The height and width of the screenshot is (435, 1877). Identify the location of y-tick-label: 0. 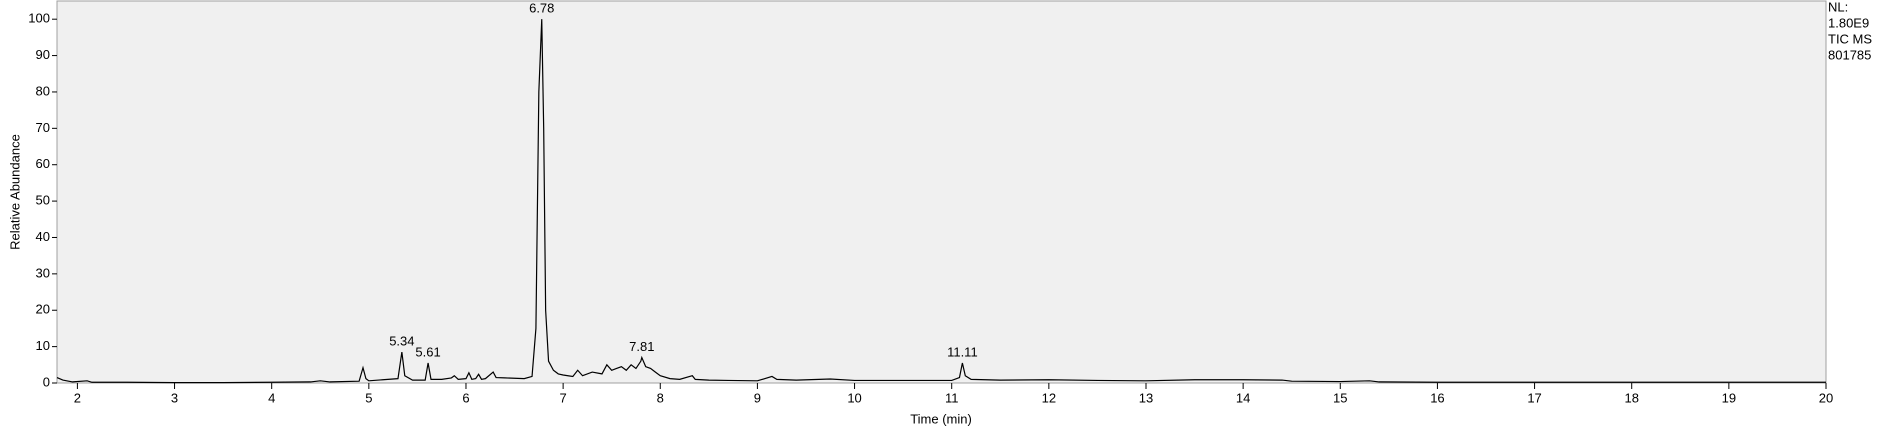
(46, 381).